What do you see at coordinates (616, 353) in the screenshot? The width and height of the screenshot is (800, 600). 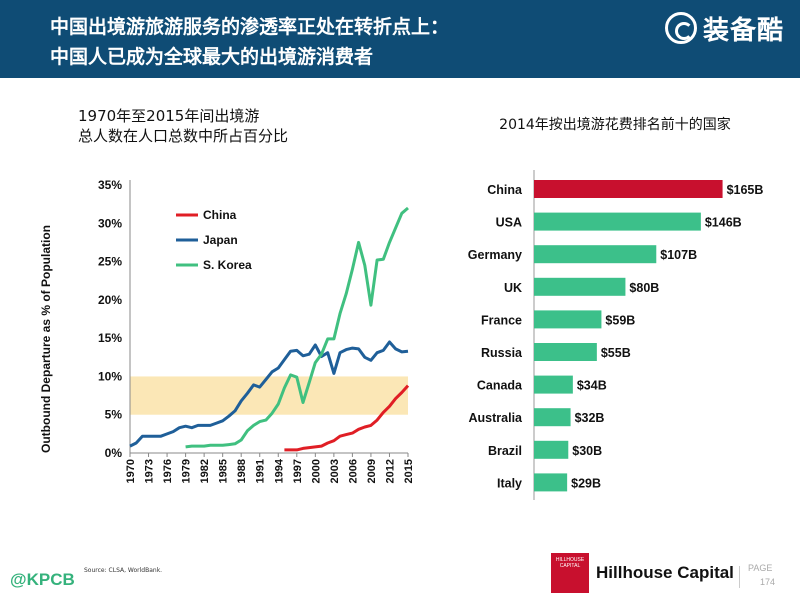 I see `value-label: $55B` at bounding box center [616, 353].